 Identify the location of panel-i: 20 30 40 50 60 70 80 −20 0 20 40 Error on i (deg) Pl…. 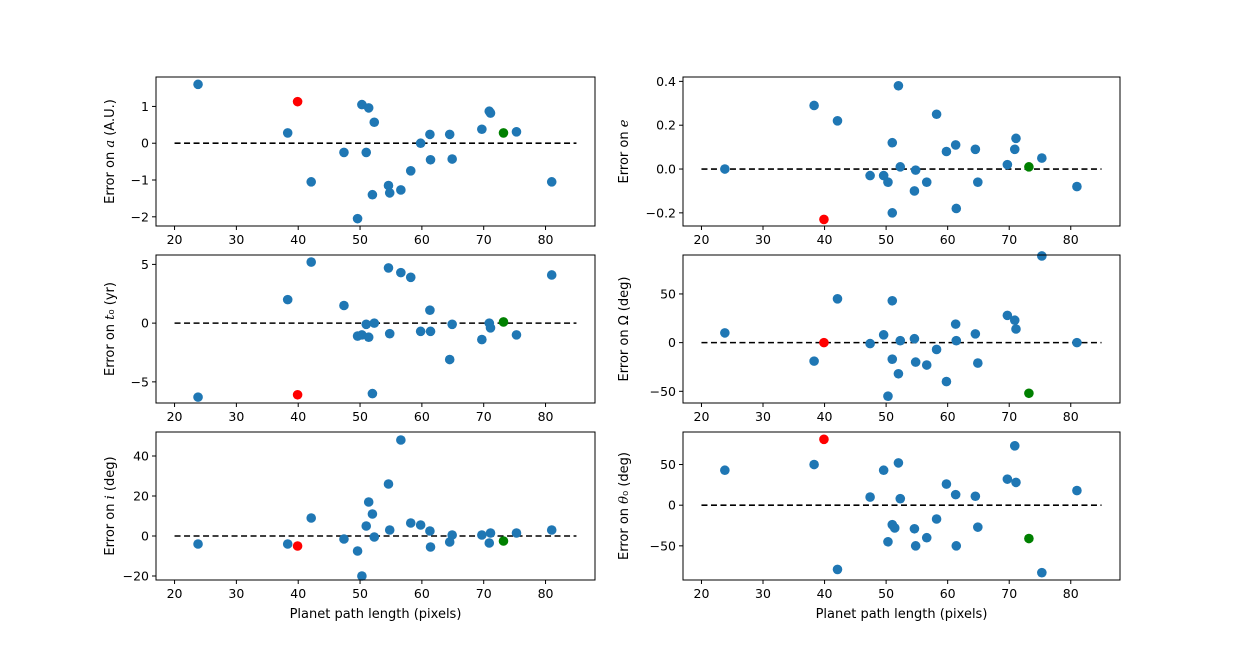
(349, 526).